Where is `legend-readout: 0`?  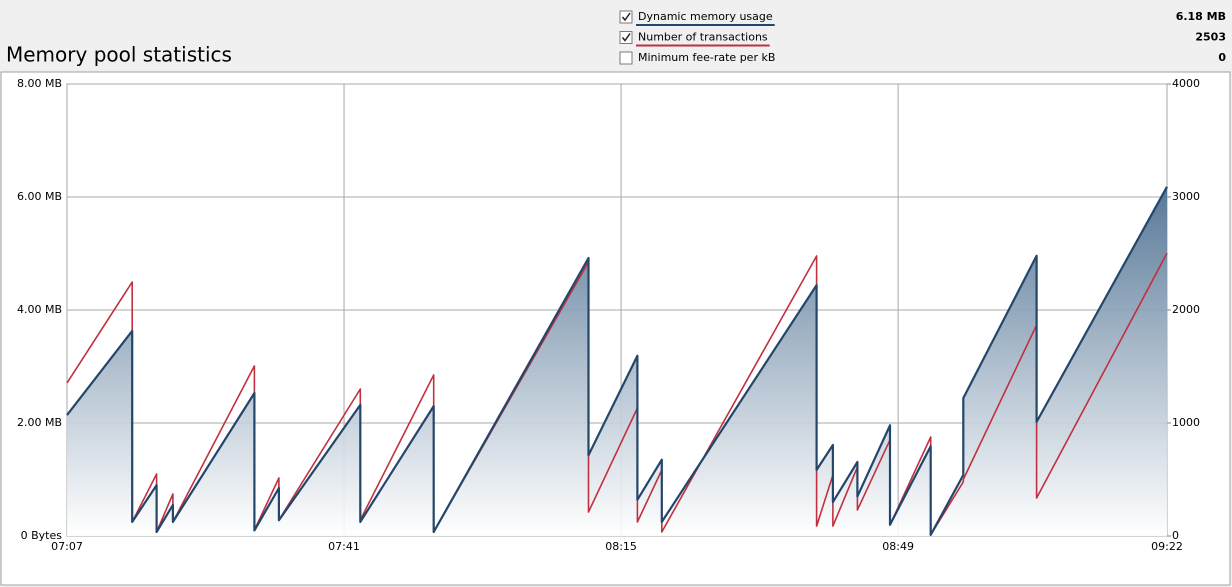
legend-readout: 0 is located at coordinates (1222, 57).